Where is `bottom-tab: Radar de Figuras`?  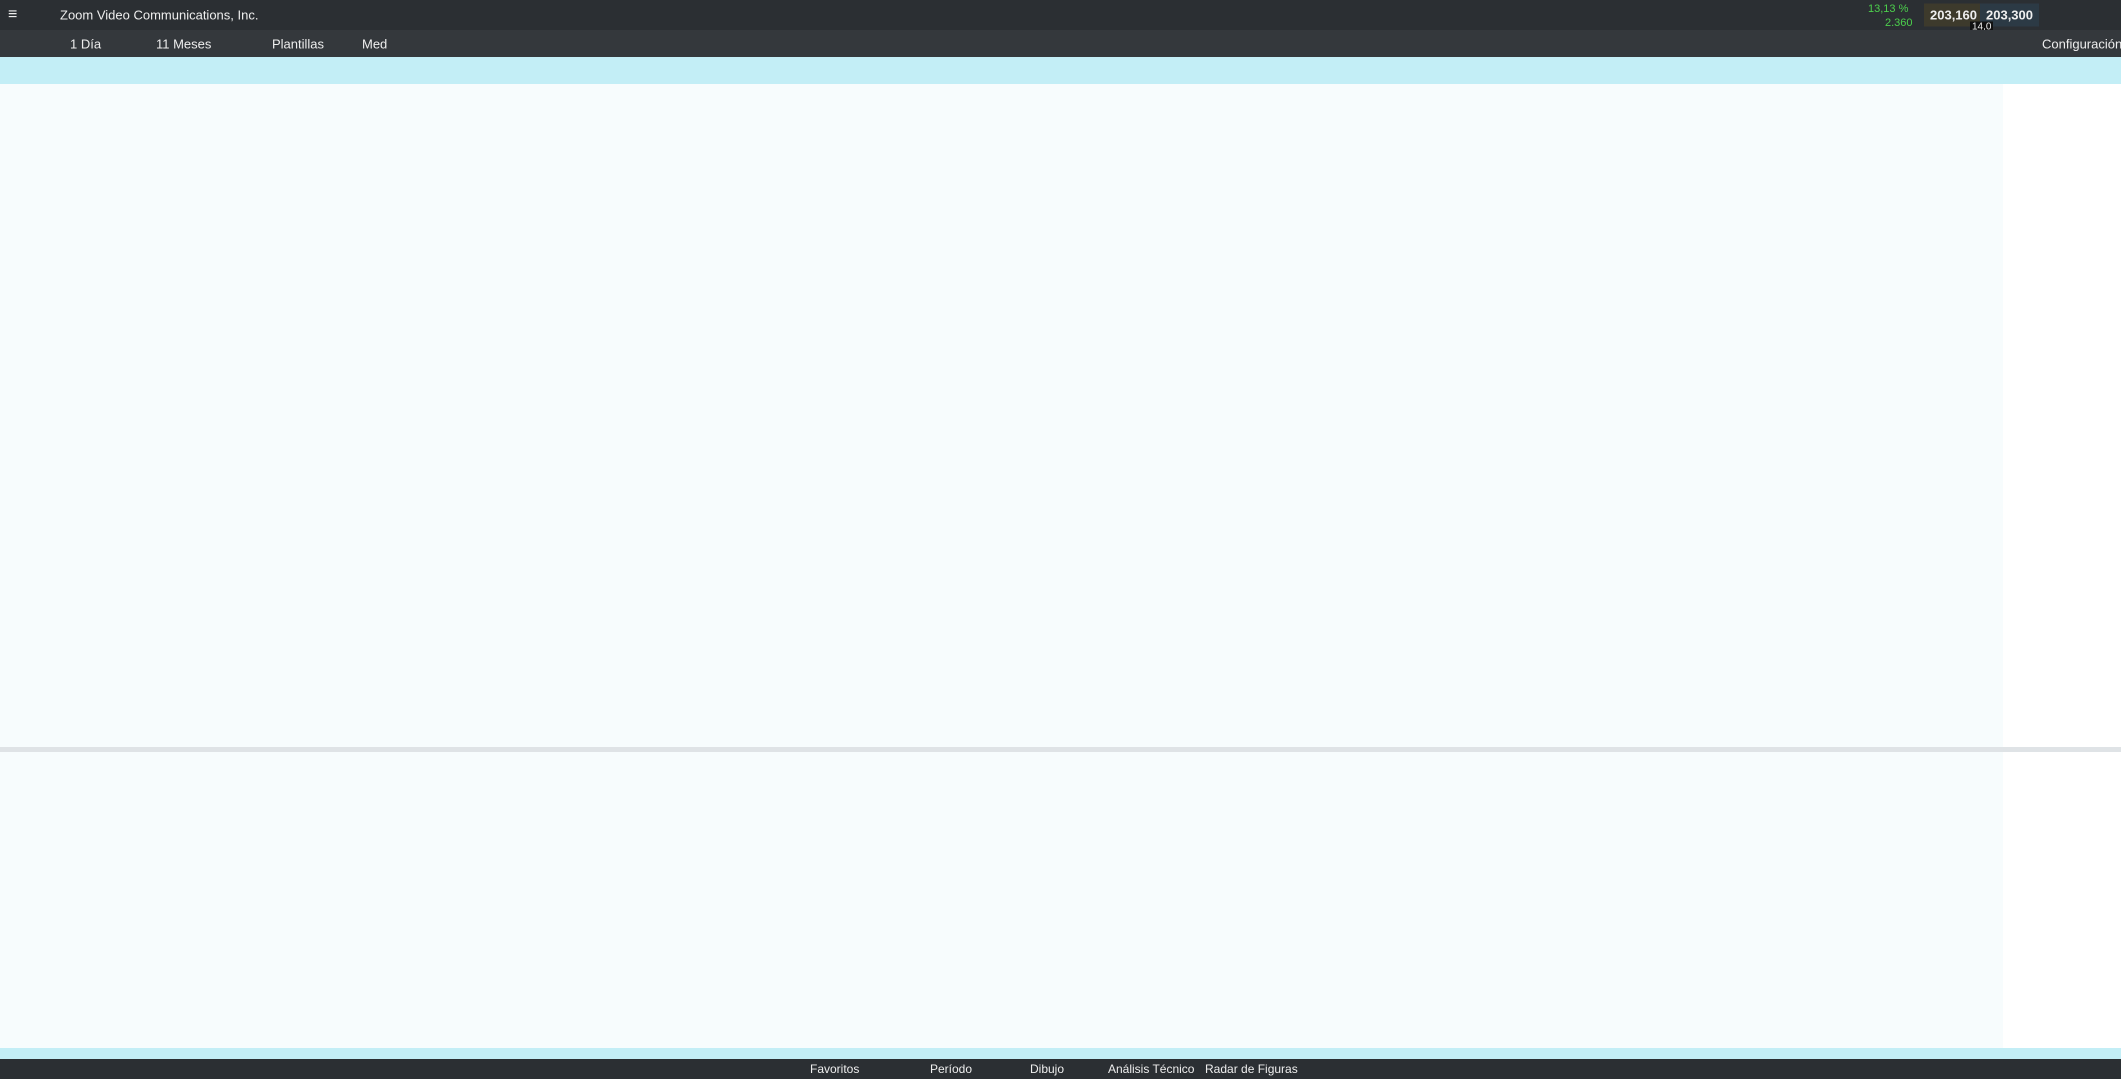
bottom-tab: Radar de Figuras is located at coordinates (1251, 1069).